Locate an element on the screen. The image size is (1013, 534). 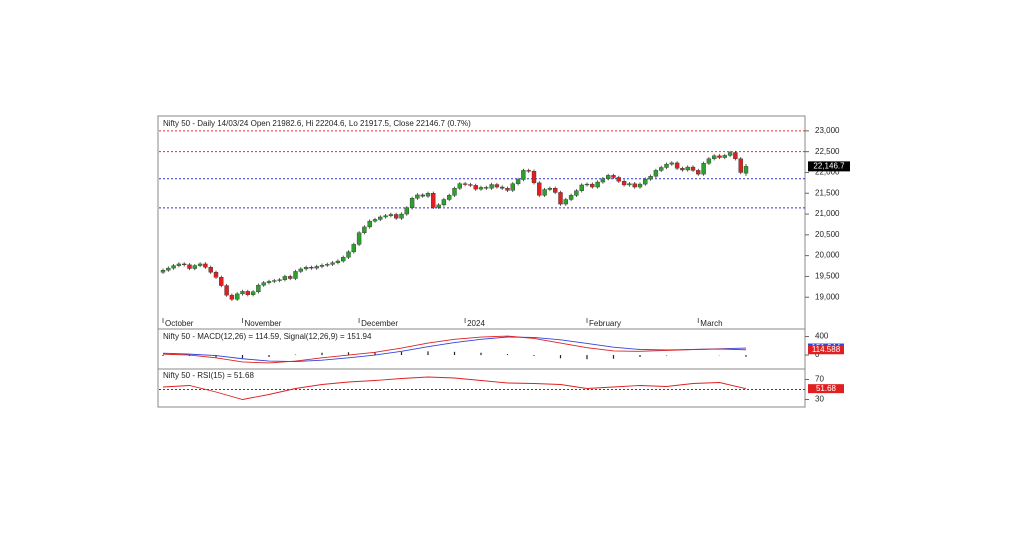
value-badge-label: 51.68 is located at coordinates (826, 388).